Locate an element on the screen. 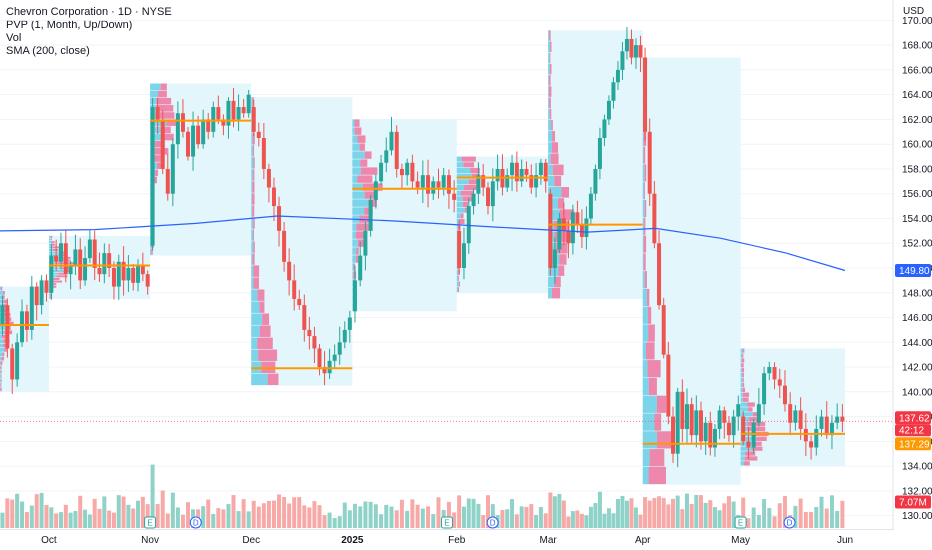 The width and height of the screenshot is (932, 550). price-tick-label: 130.00 is located at coordinates (917, 516).